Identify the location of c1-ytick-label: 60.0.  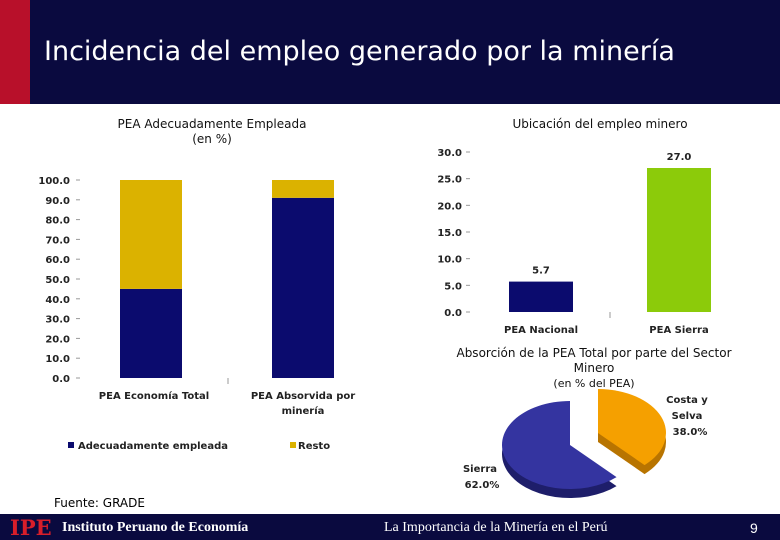
(57, 260).